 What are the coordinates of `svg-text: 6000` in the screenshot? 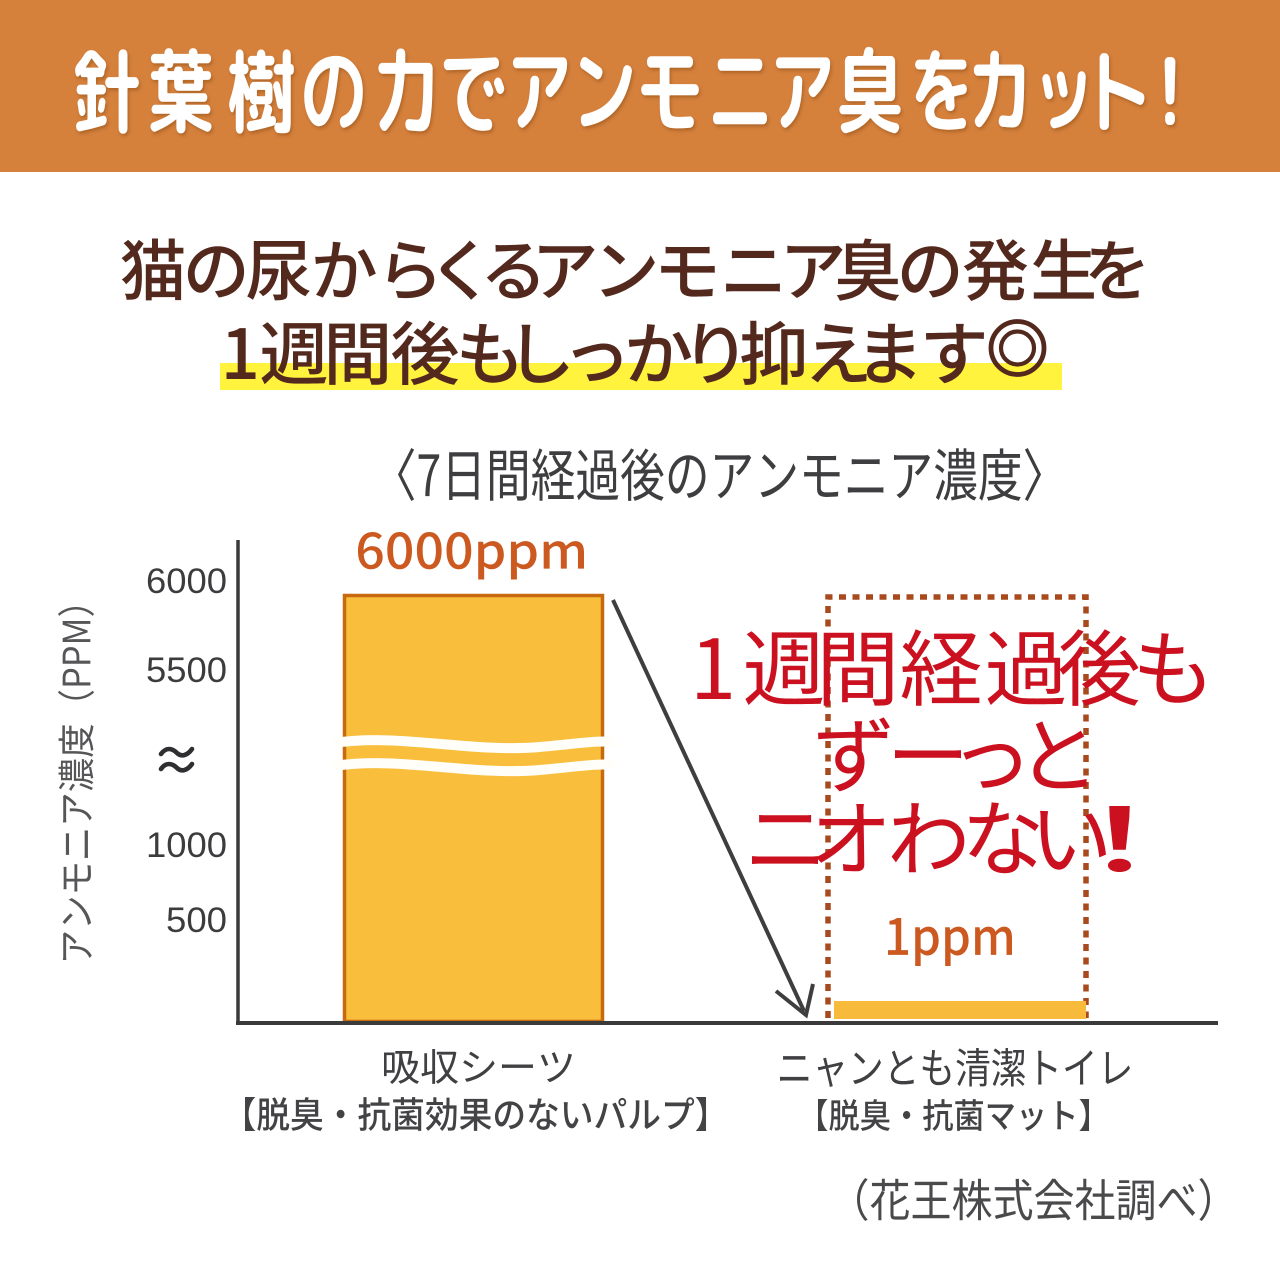 It's located at (186, 581).